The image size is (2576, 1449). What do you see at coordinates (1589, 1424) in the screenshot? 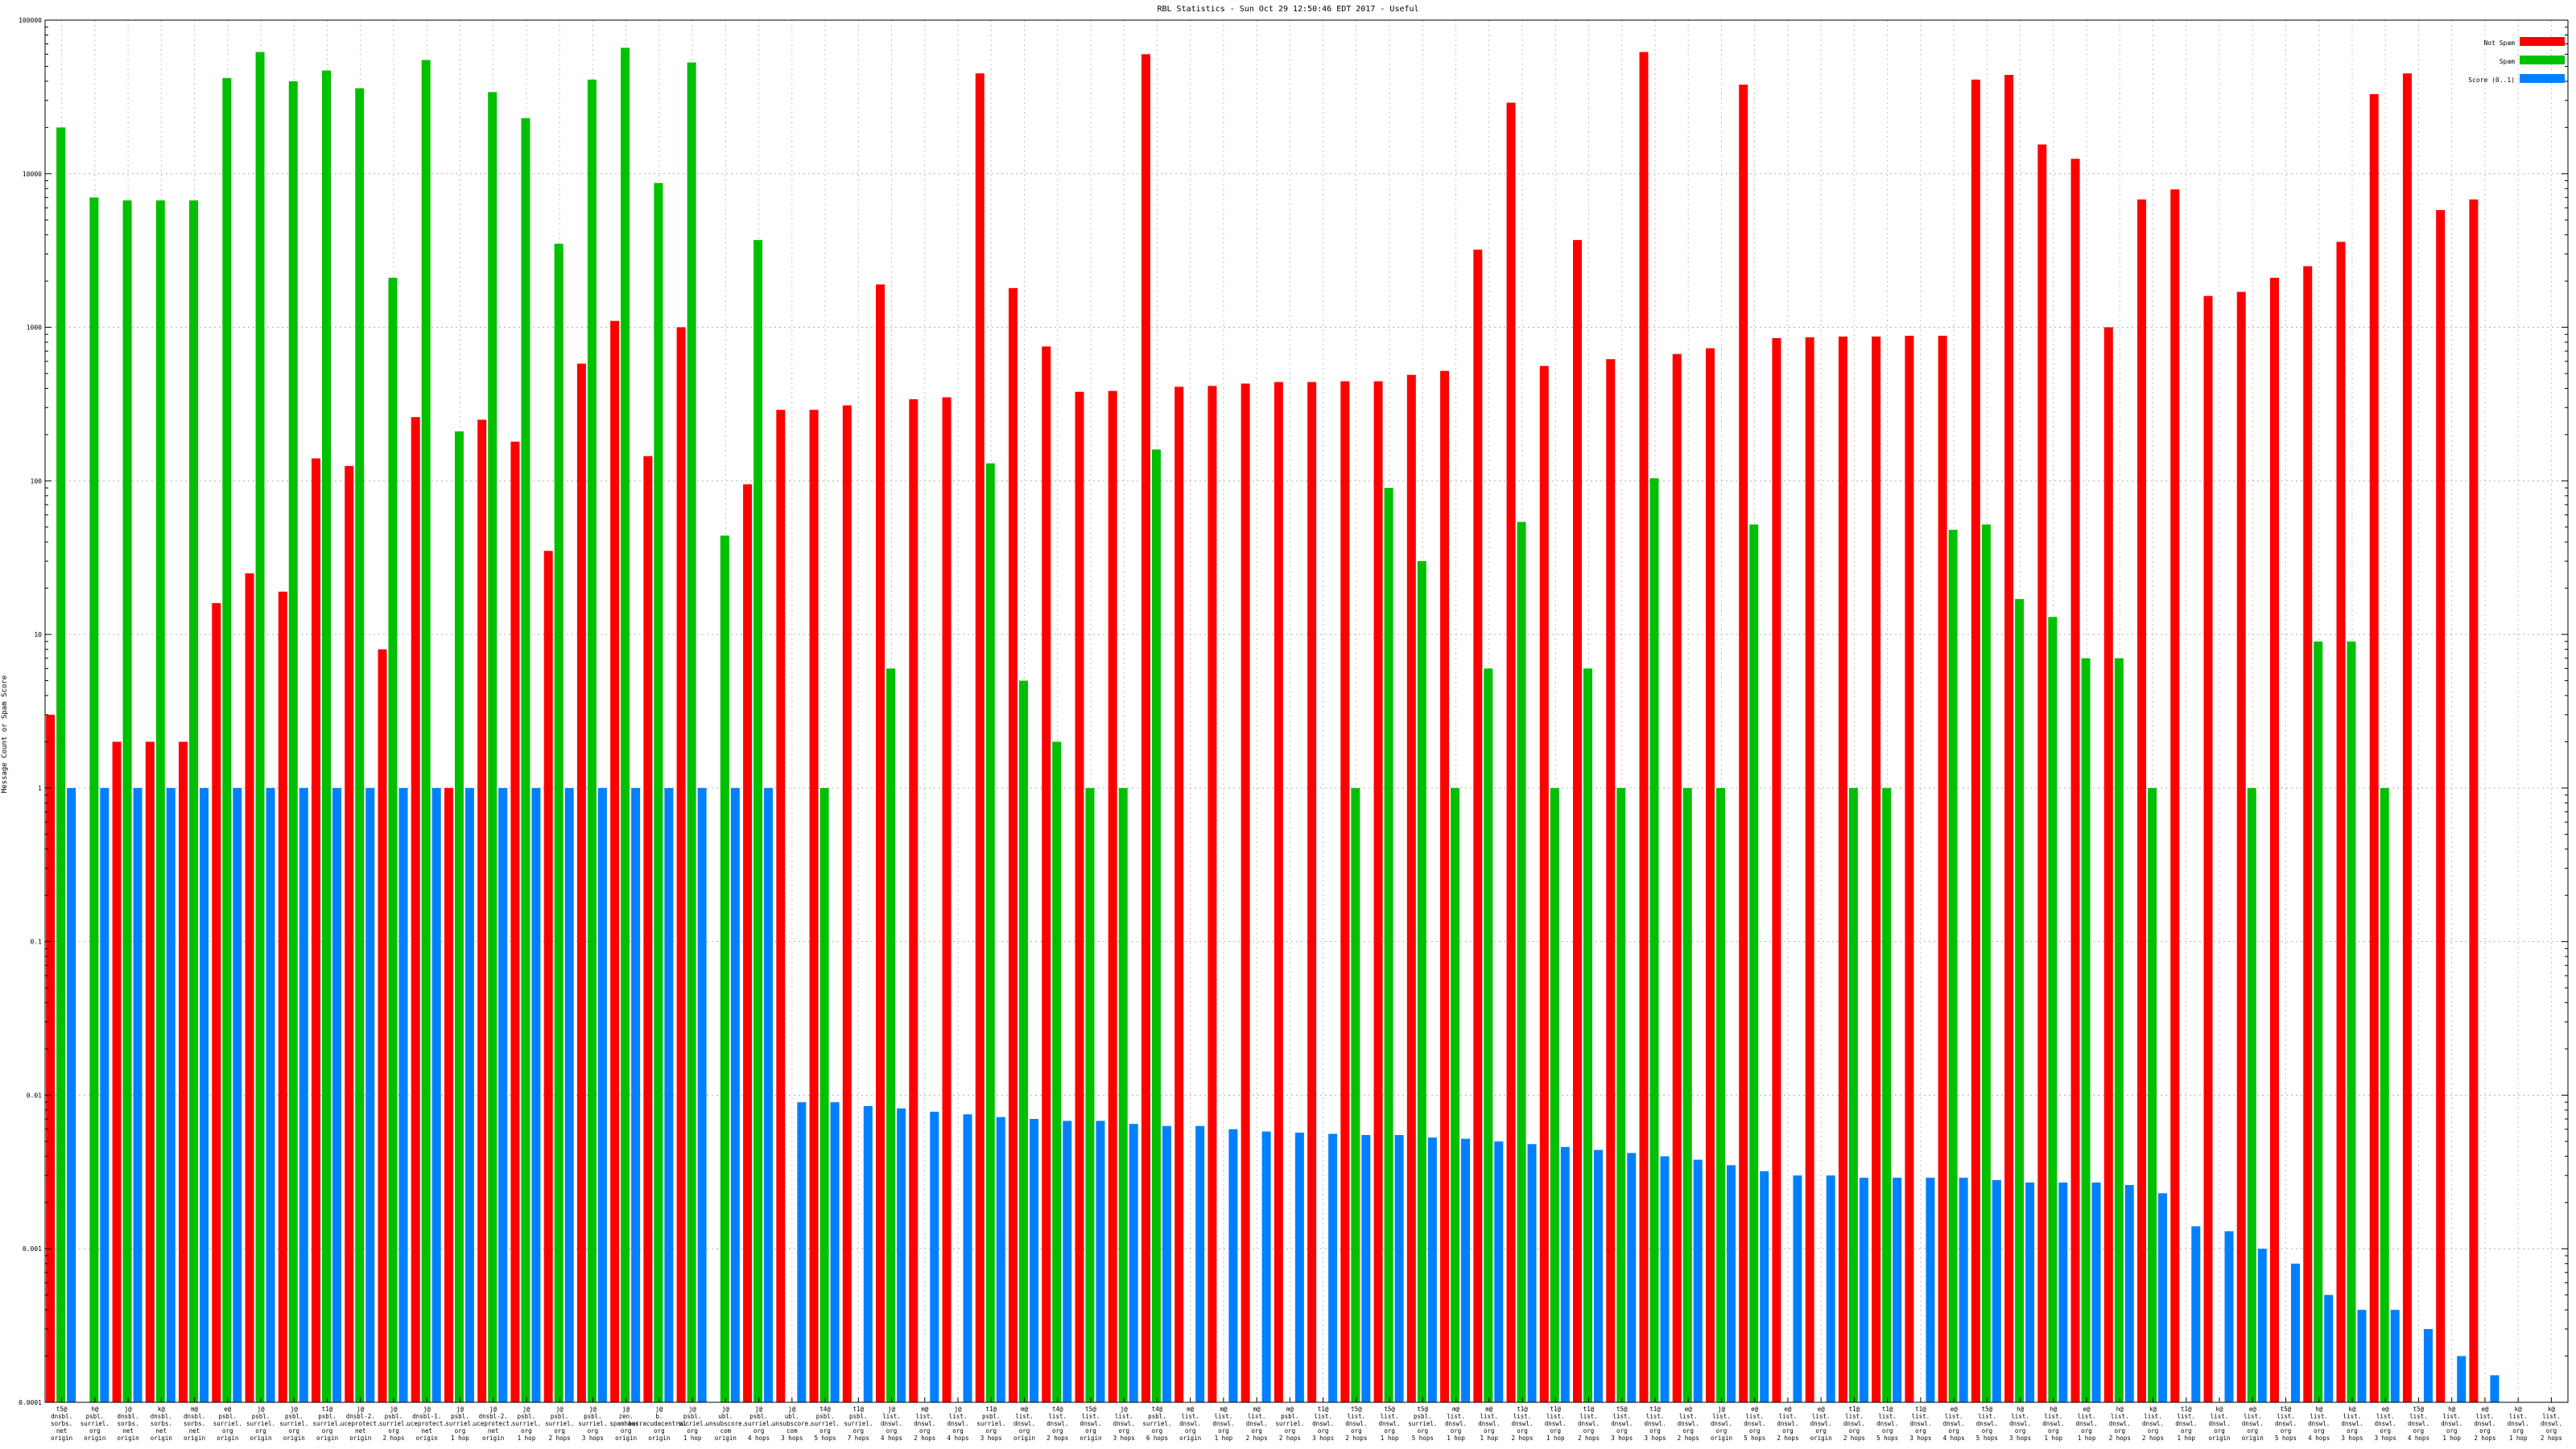
I see `category-label: t1@ list. dnswl. org 2 hops` at bounding box center [1589, 1424].